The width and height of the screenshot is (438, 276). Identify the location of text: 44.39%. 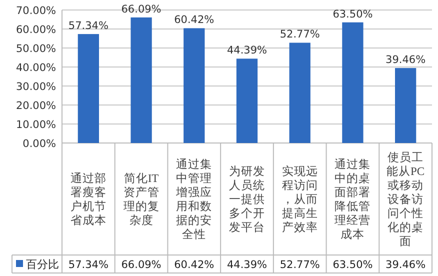
(247, 50).